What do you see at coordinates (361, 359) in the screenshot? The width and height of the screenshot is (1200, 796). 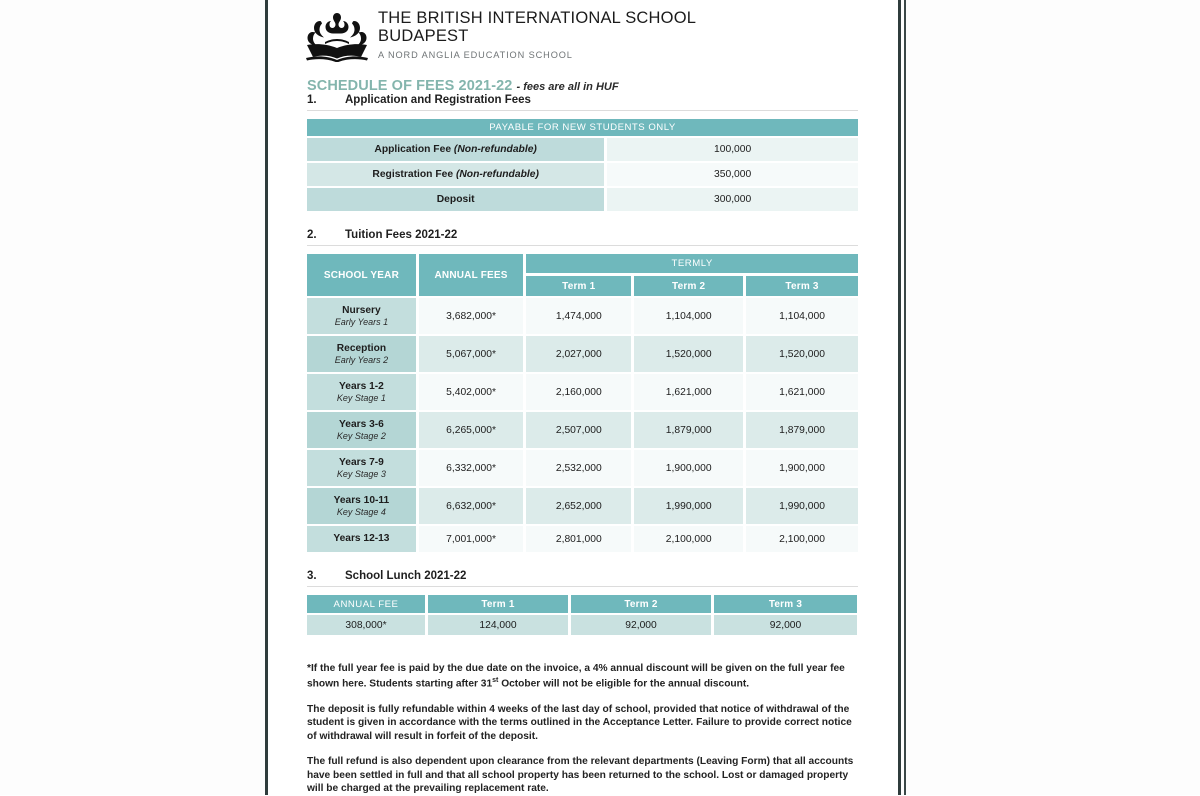 I see `stage-label: Early Years 2` at bounding box center [361, 359].